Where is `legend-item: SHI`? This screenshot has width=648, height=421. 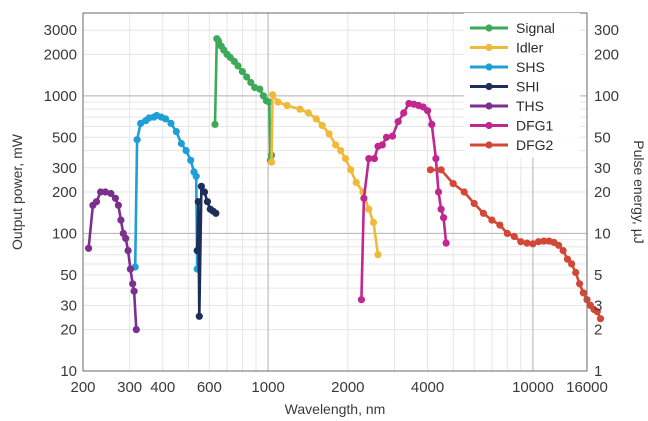 legend-item: SHI is located at coordinates (504, 87).